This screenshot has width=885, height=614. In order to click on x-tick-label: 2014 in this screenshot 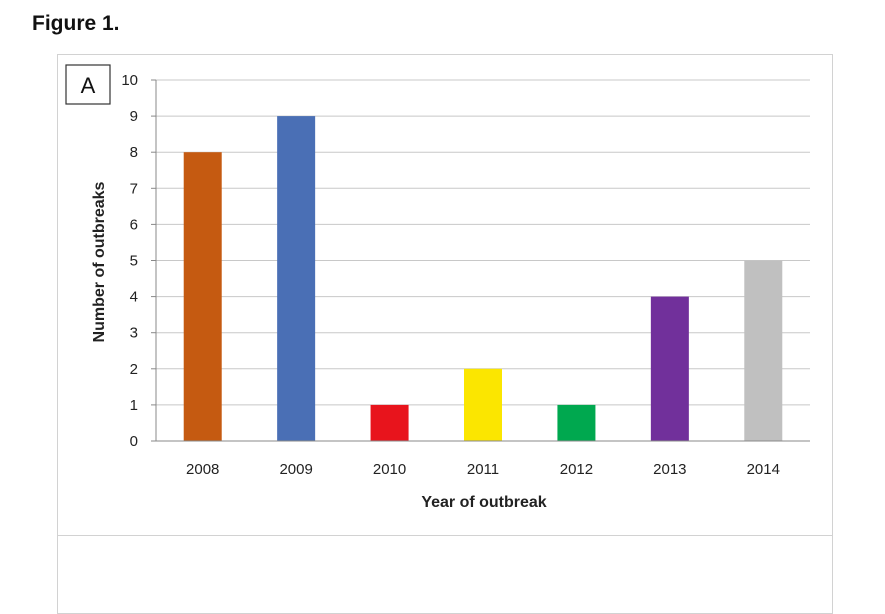, I will do `click(763, 469)`.